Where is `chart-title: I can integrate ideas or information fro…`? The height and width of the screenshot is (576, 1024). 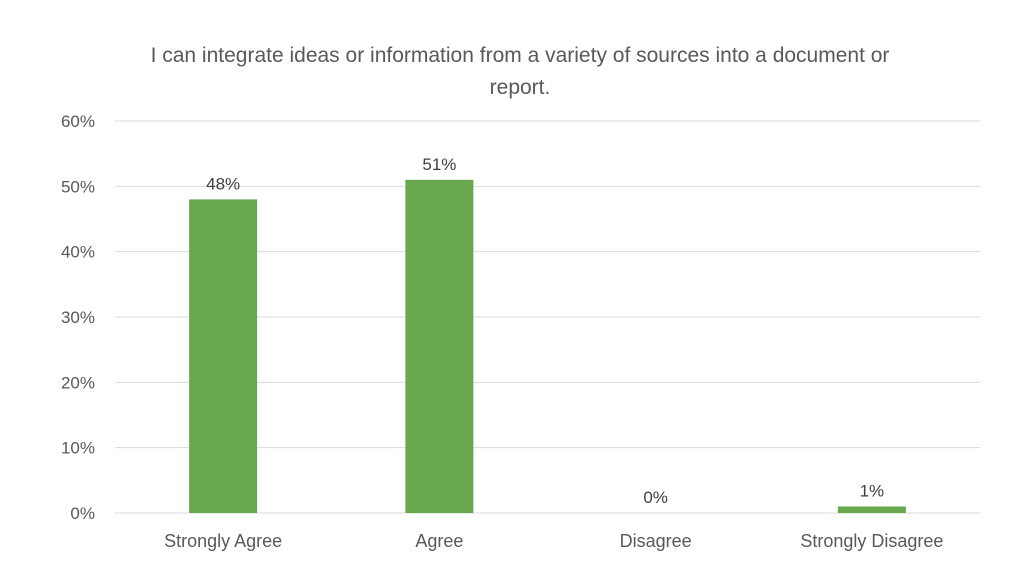
chart-title: I can integrate ideas or information fro… is located at coordinates (520, 71).